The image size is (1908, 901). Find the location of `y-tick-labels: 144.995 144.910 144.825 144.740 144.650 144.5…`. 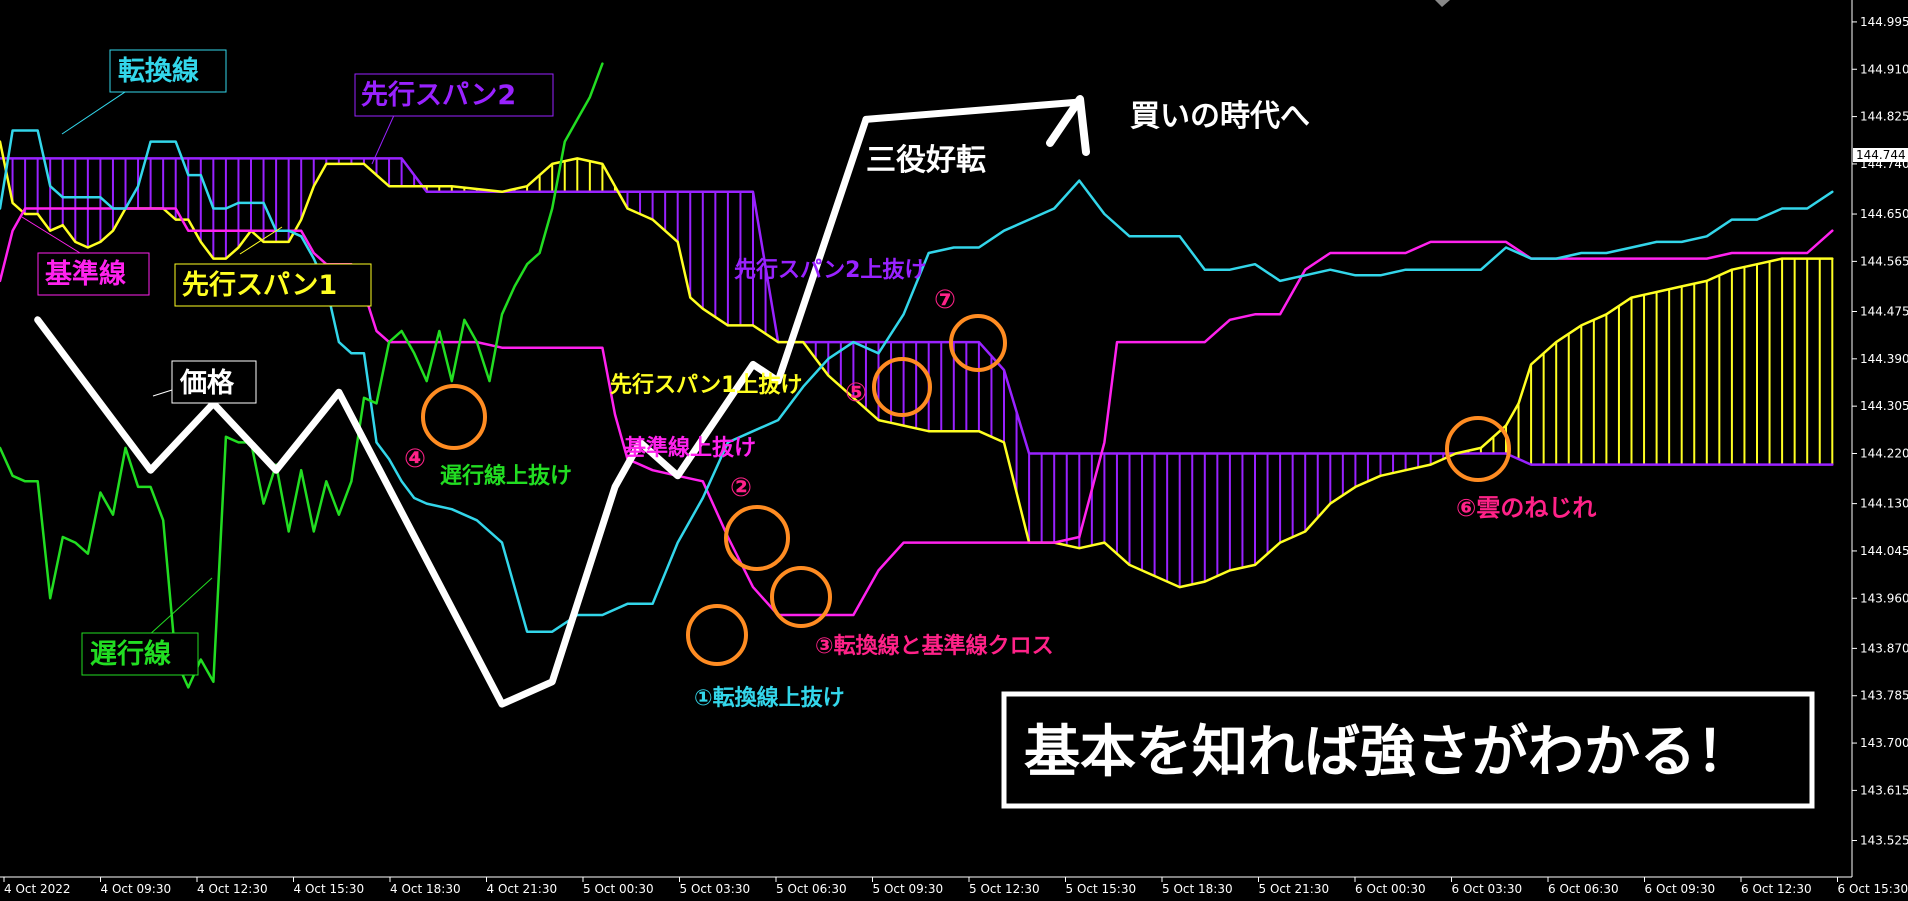

y-tick-labels: 144.995 144.910 144.825 144.740 144.650 144.5… is located at coordinates (1880, 431).